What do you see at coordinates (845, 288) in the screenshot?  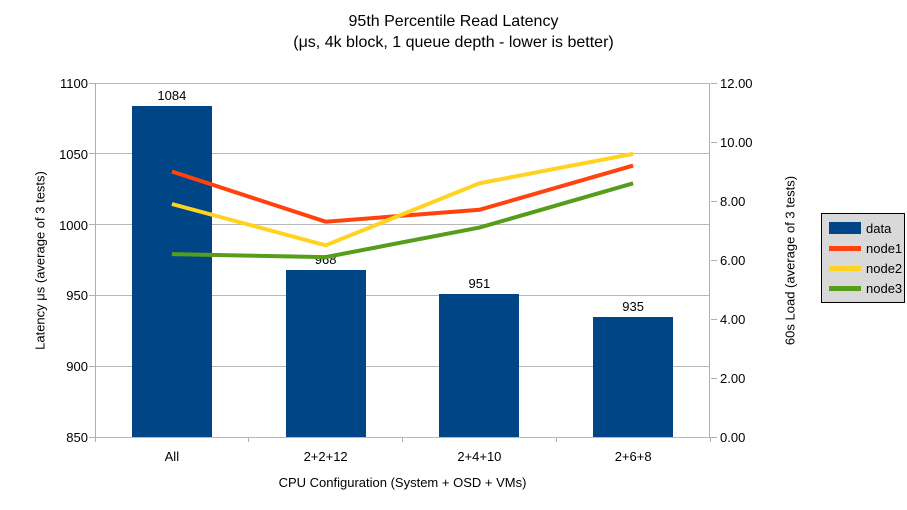 I see `legend-swatch-node3` at bounding box center [845, 288].